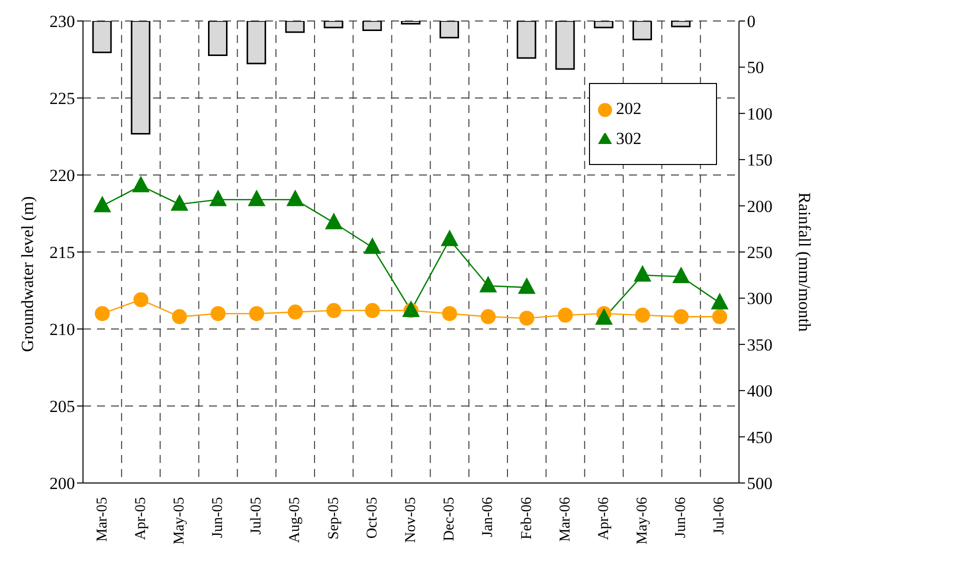  Describe the element at coordinates (720, 515) in the screenshot. I see `x-tick-label: Jul-06` at that location.